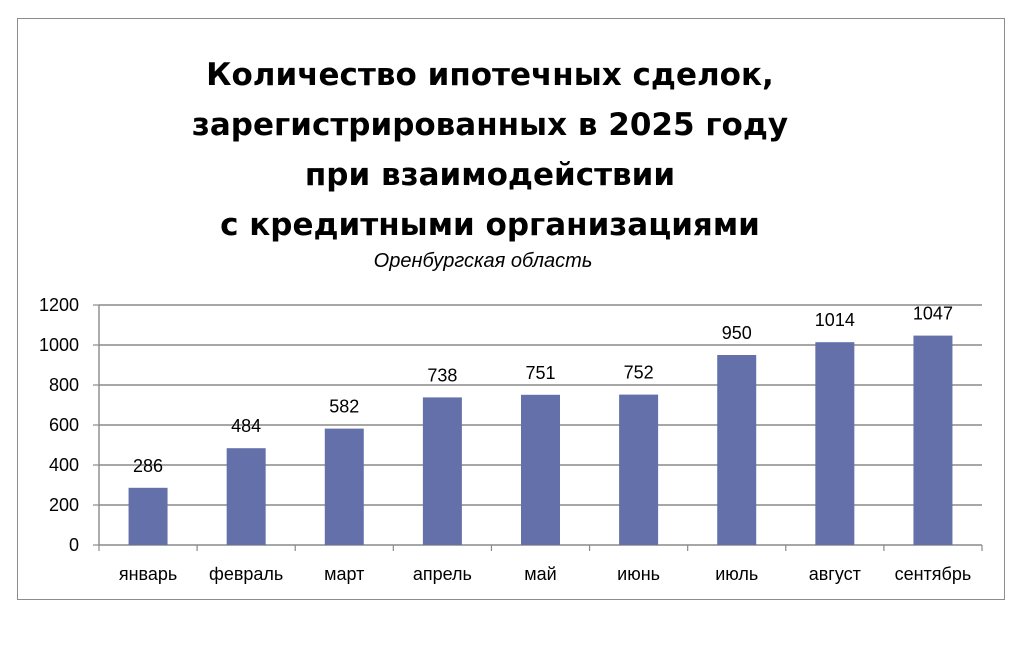 This screenshot has height=657, width=1024. I want to click on chart-title-line-4: с кредитными организациями, so click(490, 225).